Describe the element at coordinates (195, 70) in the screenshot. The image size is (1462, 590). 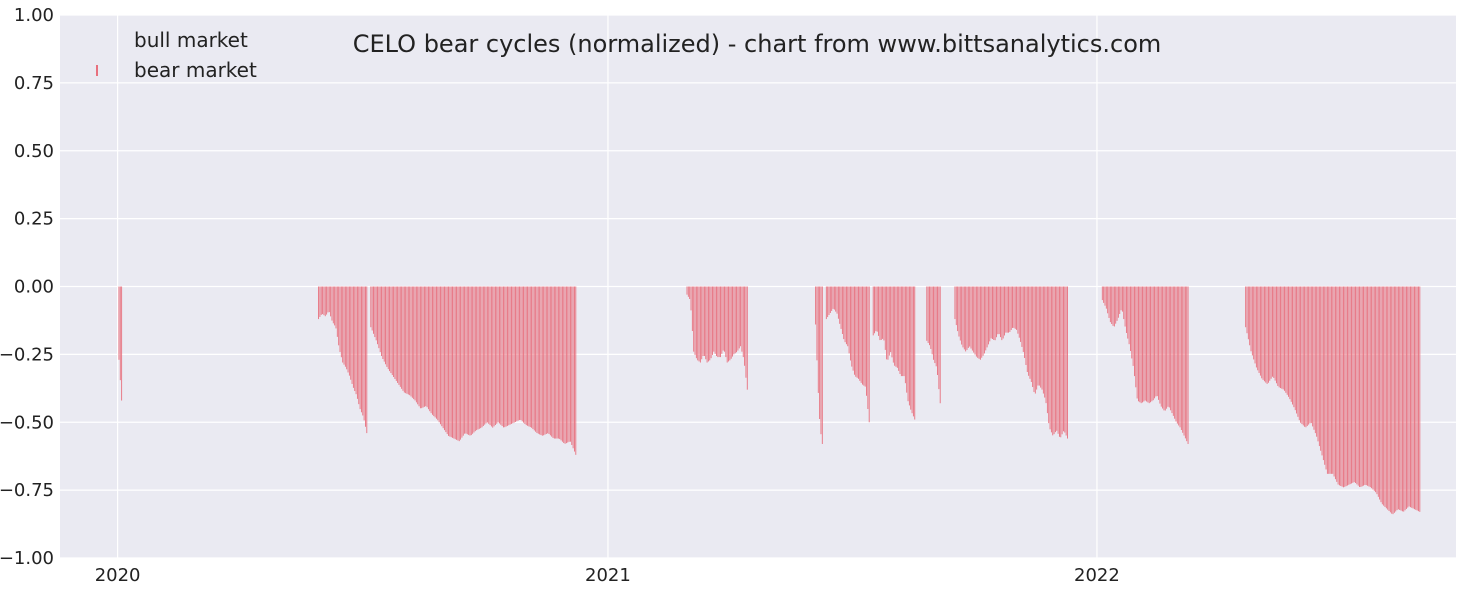
I see `legend-label-bear-market: bear market` at that location.